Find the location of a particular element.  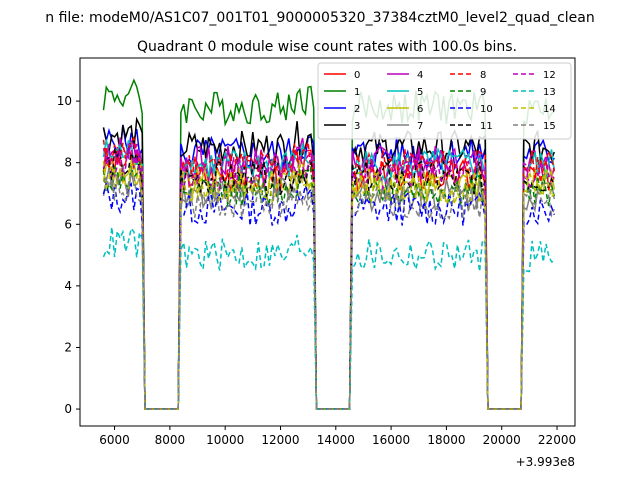

legend-label-0: 0 is located at coordinates (357, 75).